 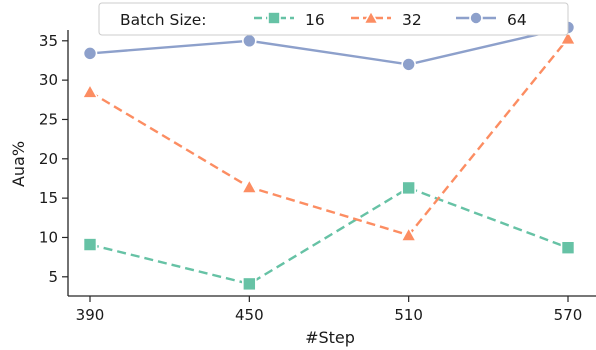 What do you see at coordinates (48, 198) in the screenshot?
I see `y-tick-label: 15` at bounding box center [48, 198].